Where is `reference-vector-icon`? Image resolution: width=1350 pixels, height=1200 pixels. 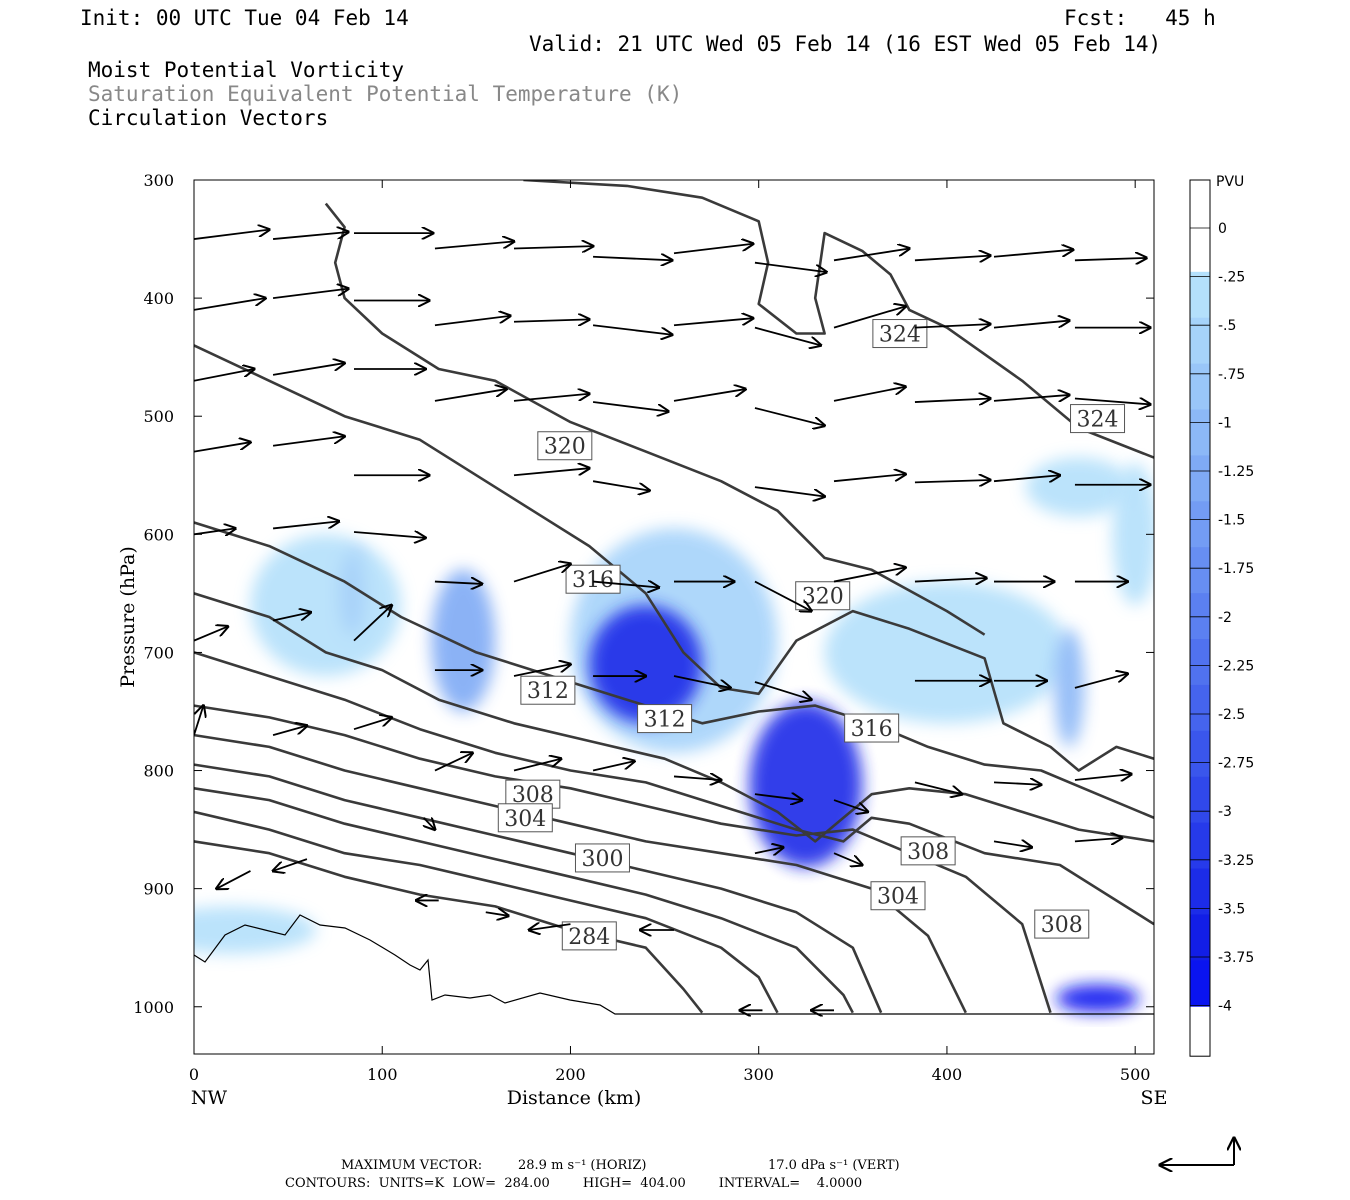 reference-vector-icon is located at coordinates (1197, 1151).